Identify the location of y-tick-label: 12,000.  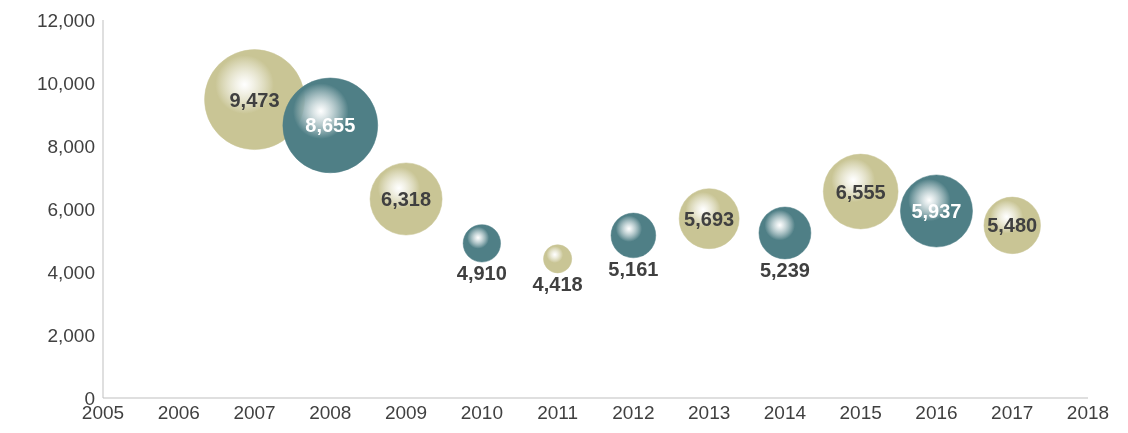
(65, 20).